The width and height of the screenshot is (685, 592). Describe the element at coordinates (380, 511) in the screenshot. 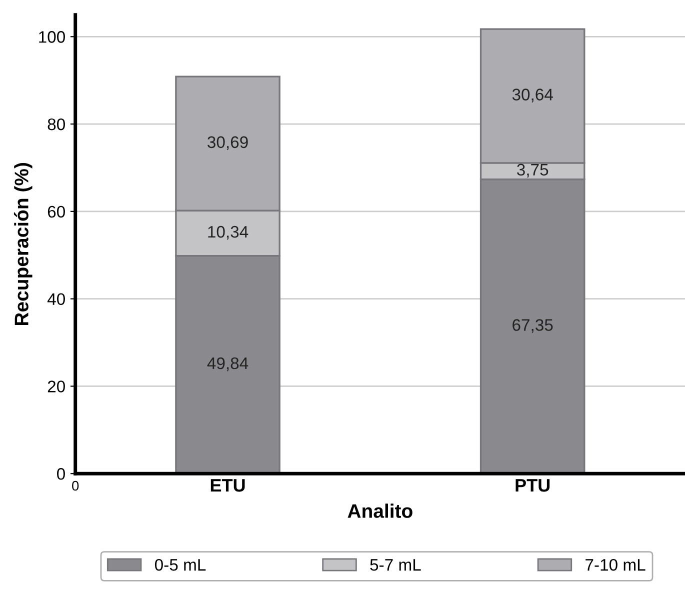

I see `x-axis-title: Analito` at that location.